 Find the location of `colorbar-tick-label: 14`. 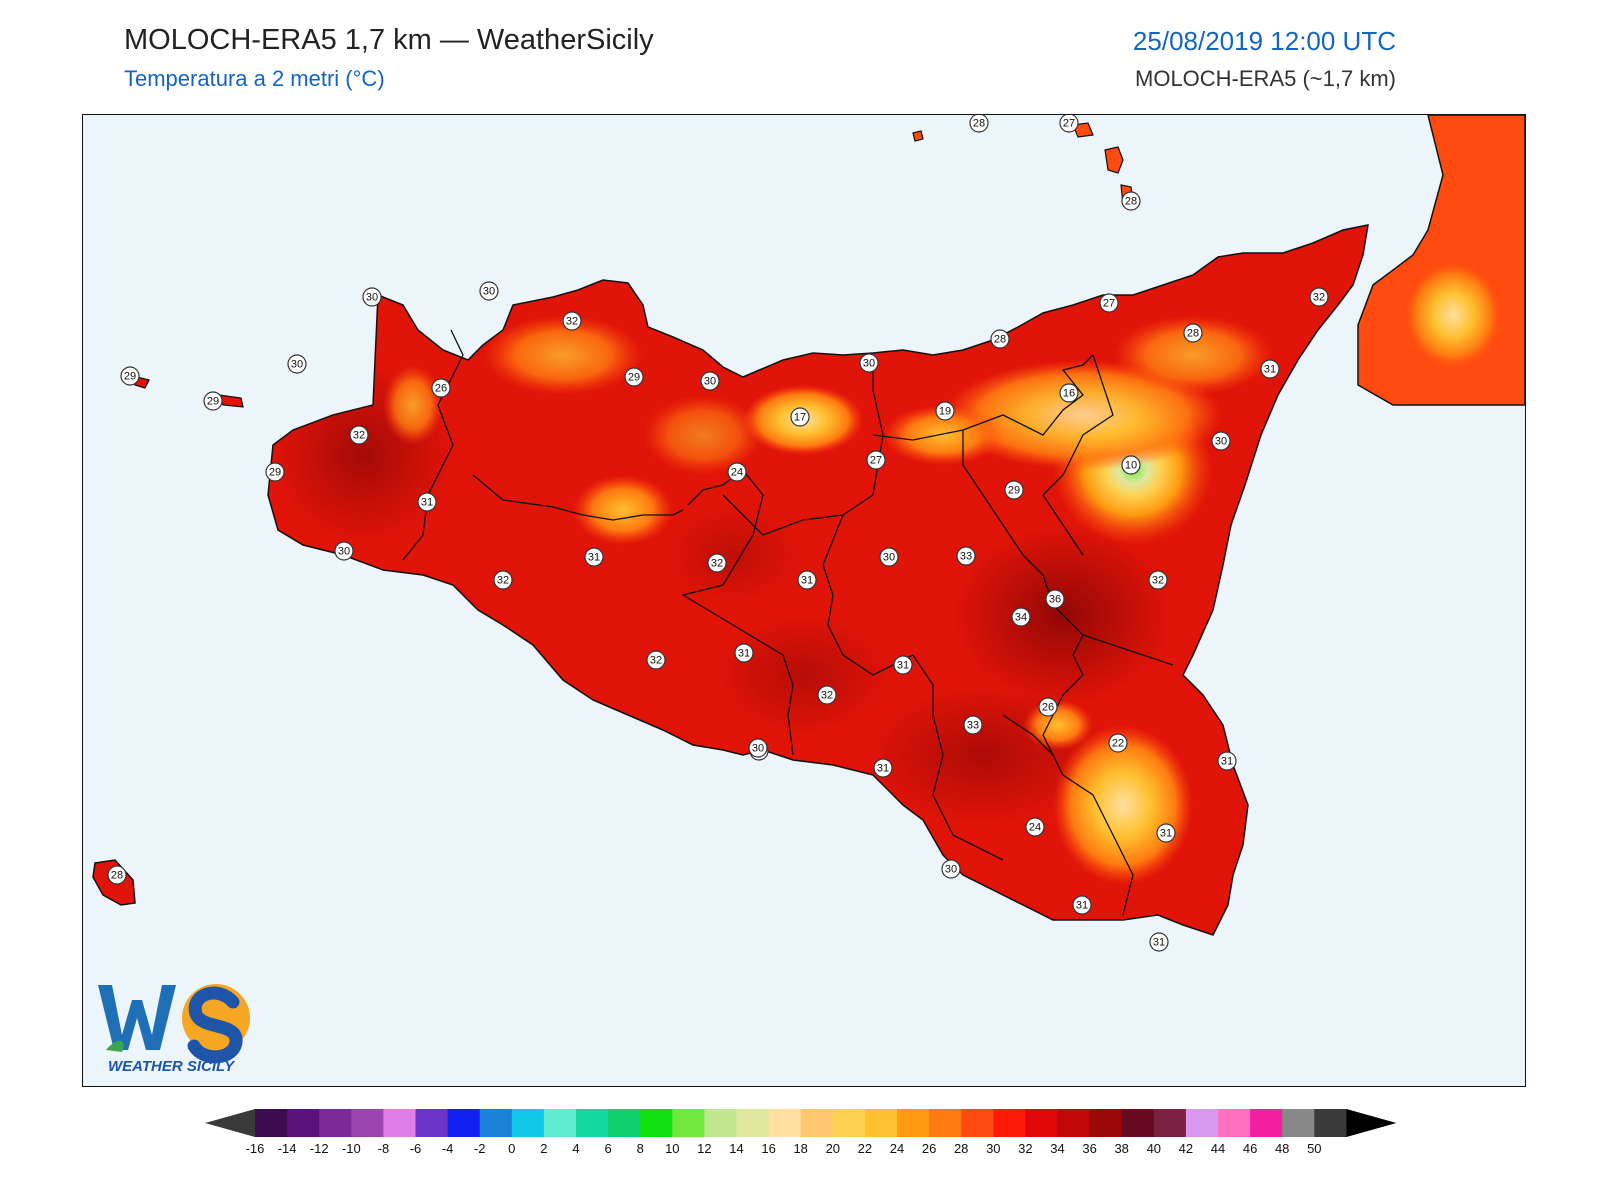

colorbar-tick-label: 14 is located at coordinates (736, 1148).